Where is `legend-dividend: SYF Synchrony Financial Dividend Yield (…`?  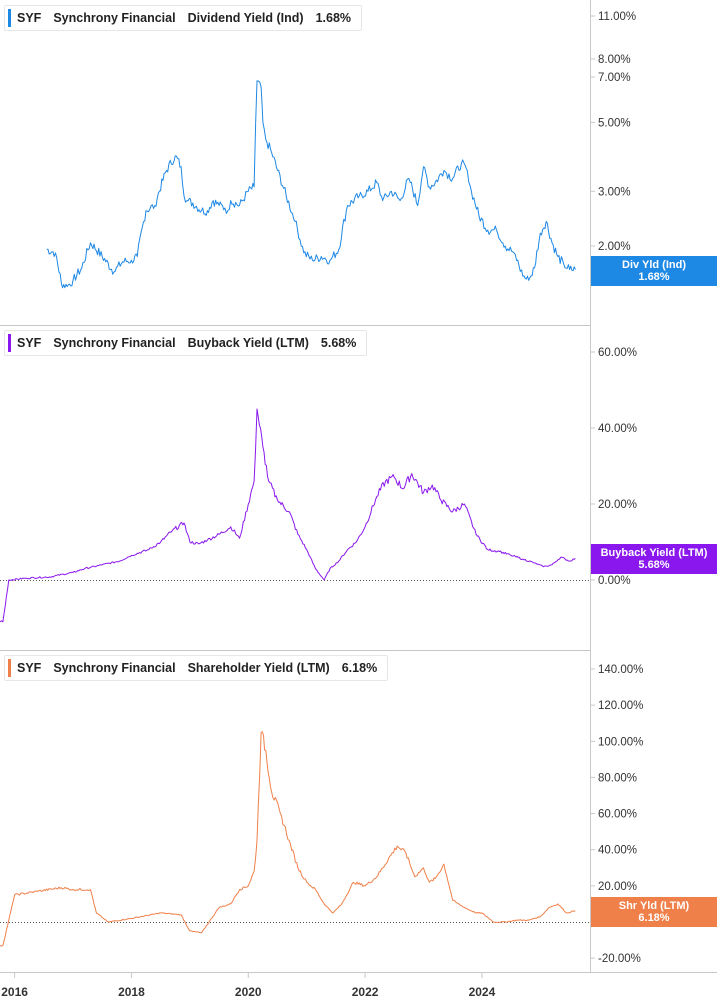
legend-dividend: SYF Synchrony Financial Dividend Yield (… is located at coordinates (183, 18).